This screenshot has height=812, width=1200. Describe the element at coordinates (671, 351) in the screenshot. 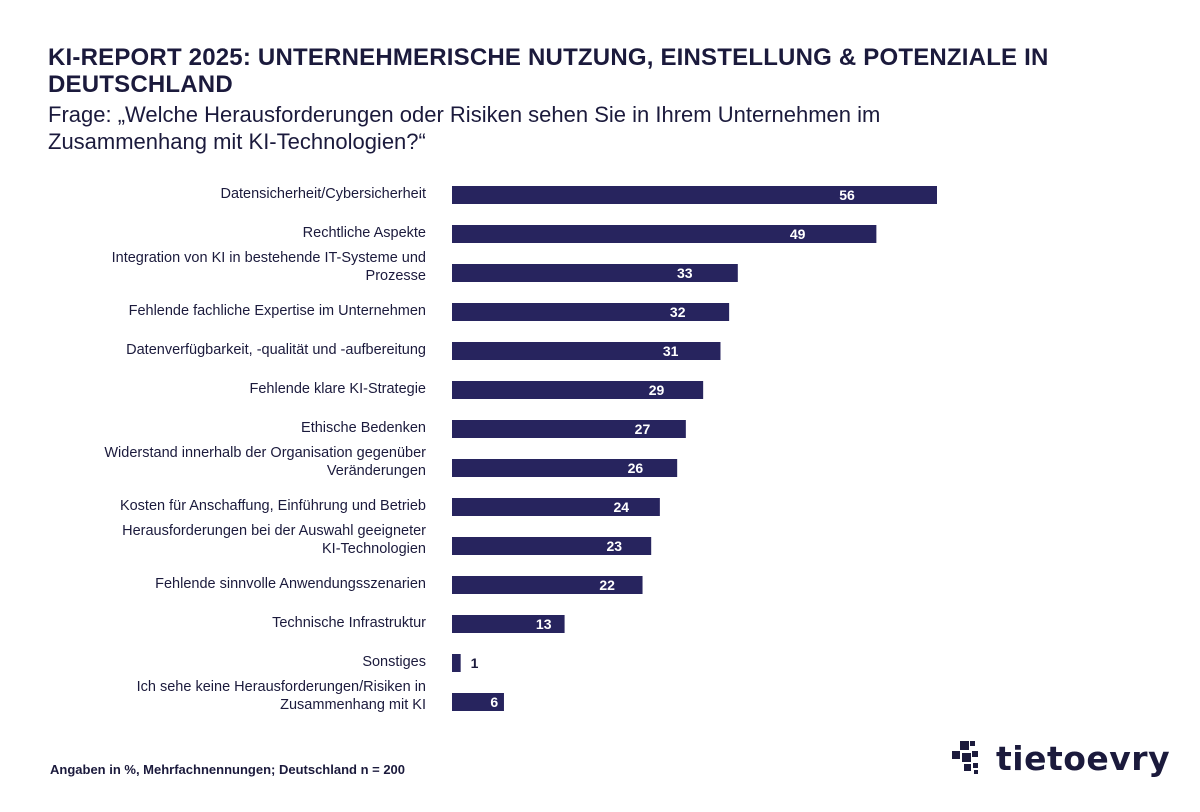

I see `value-label: 31` at that location.